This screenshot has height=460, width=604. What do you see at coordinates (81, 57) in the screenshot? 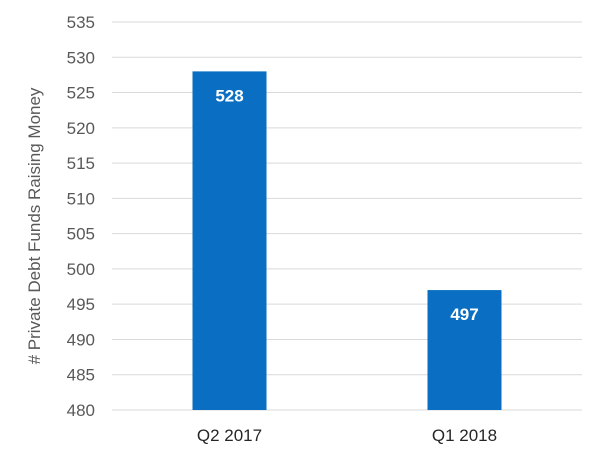
I see `y-tick-label: 530` at bounding box center [81, 57].